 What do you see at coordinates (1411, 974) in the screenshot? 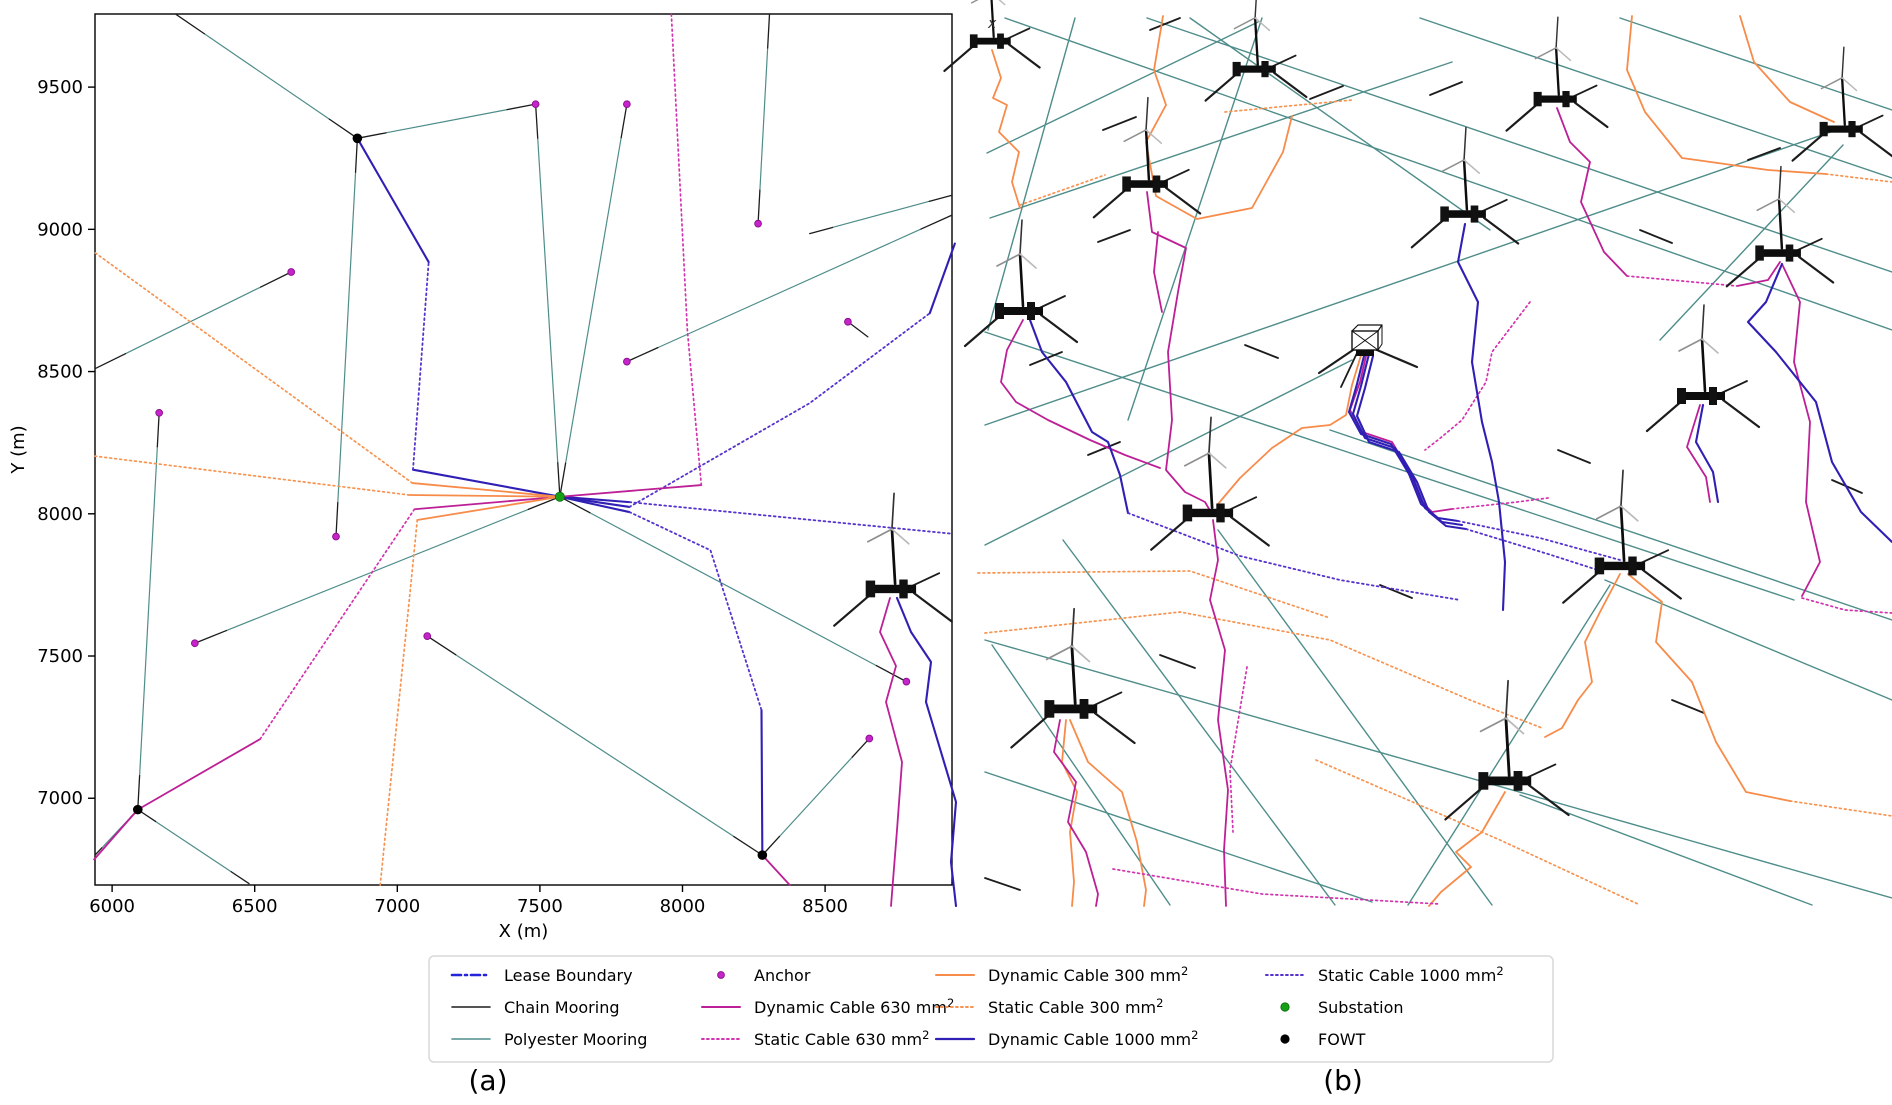
I see `legend-label: Static Cable 1000 mm2` at bounding box center [1411, 974].